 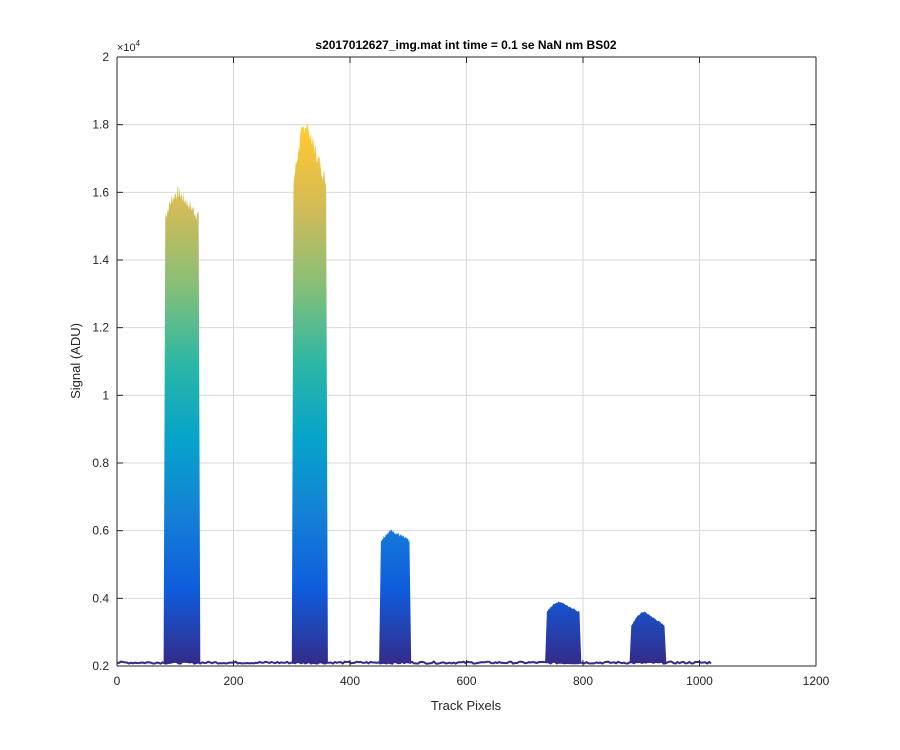 What do you see at coordinates (350, 681) in the screenshot?
I see `x-tick-label: 400` at bounding box center [350, 681].